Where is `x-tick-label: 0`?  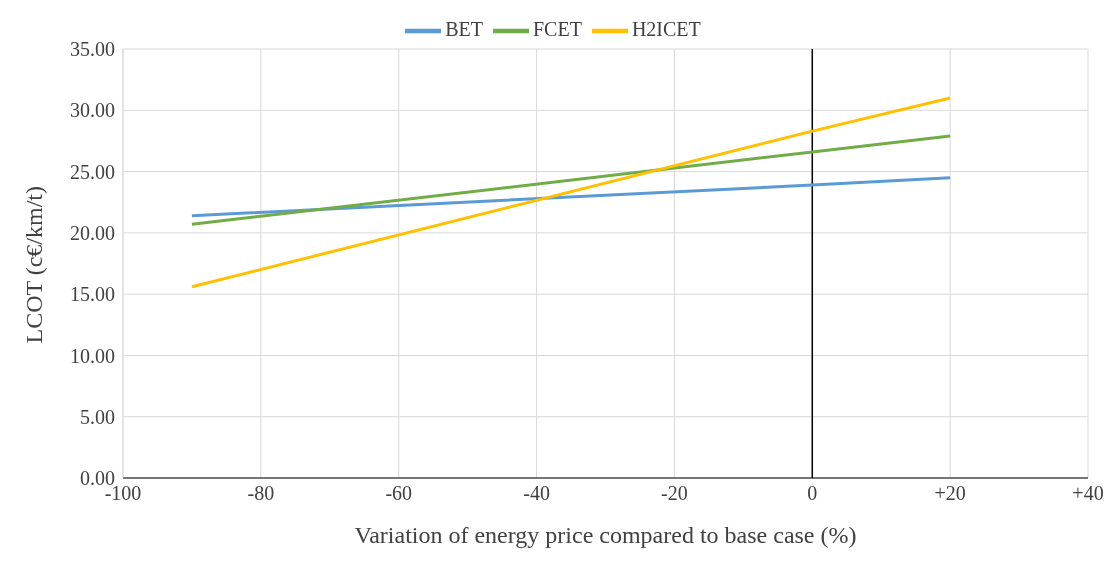 x-tick-label: 0 is located at coordinates (812, 493).